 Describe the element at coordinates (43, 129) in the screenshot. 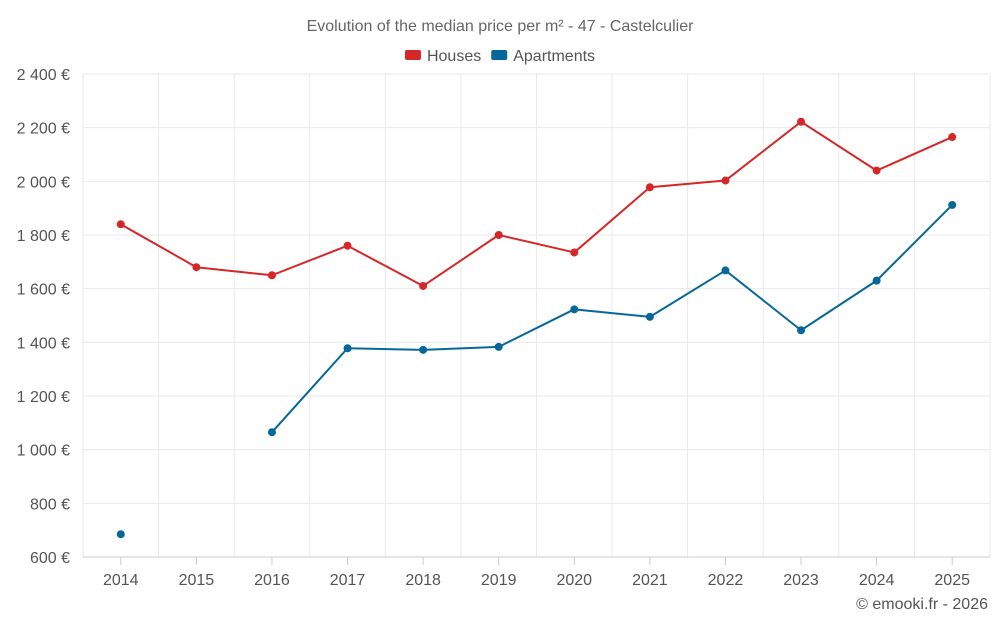

I see `y-tick-label: 2 200 €` at that location.